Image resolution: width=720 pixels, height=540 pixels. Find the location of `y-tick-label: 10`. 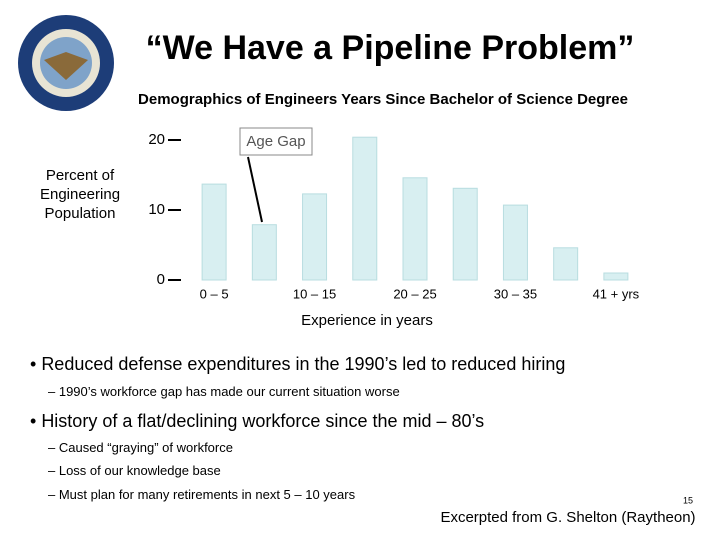

y-tick-label: 10 is located at coordinates (156, 209).